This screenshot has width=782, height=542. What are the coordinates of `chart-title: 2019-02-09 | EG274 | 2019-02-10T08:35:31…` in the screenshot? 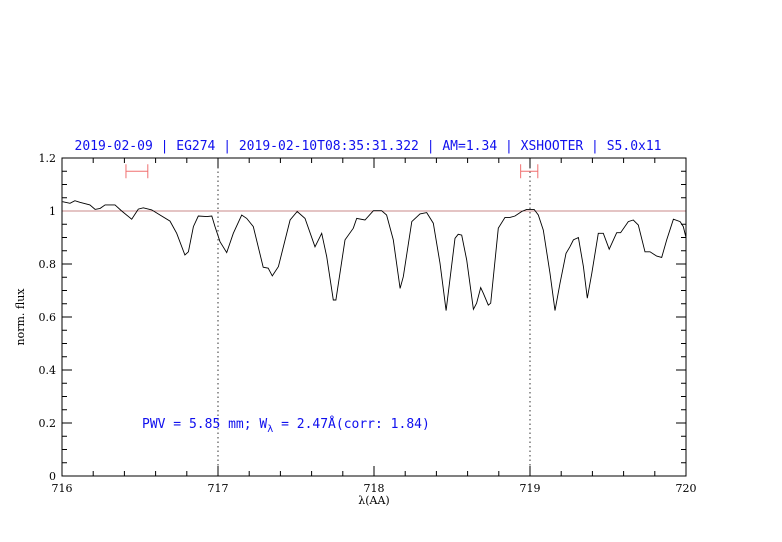 It's located at (368, 146).